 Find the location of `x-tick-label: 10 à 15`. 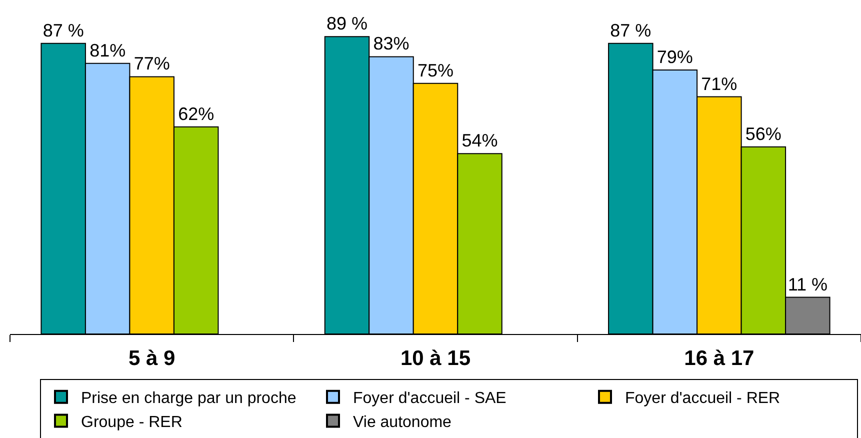

x-tick-label: 10 à 15 is located at coordinates (435, 358).